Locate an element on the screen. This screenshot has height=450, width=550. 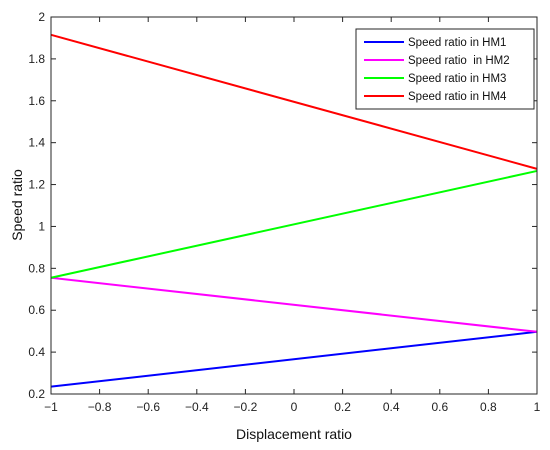
y-tick-label: 0.6 is located at coordinates (36, 310).